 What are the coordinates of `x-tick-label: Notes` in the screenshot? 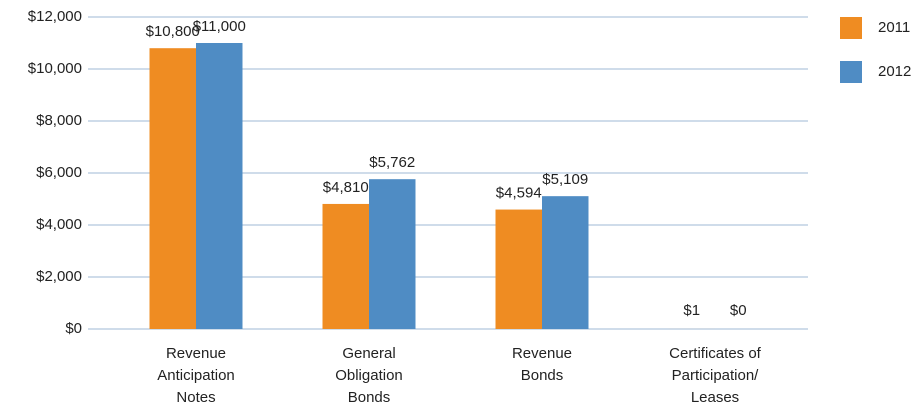 It's located at (195, 397).